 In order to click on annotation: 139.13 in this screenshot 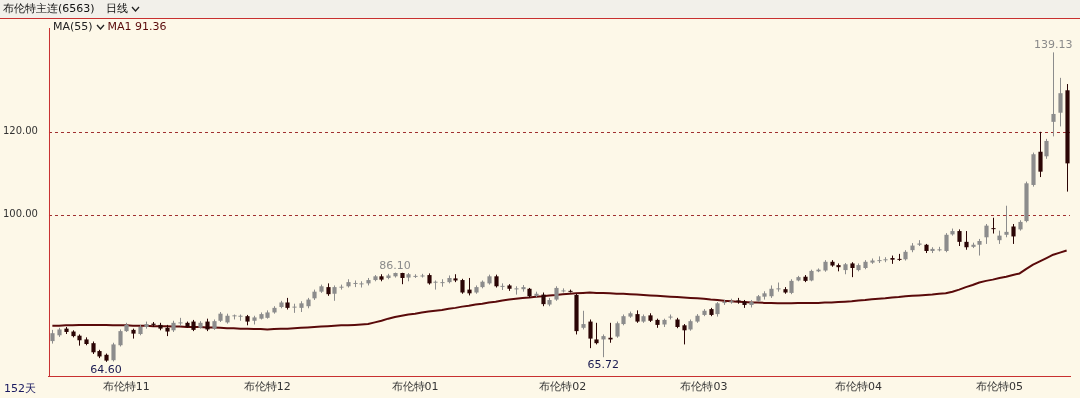, I will do `click(1053, 45)`.